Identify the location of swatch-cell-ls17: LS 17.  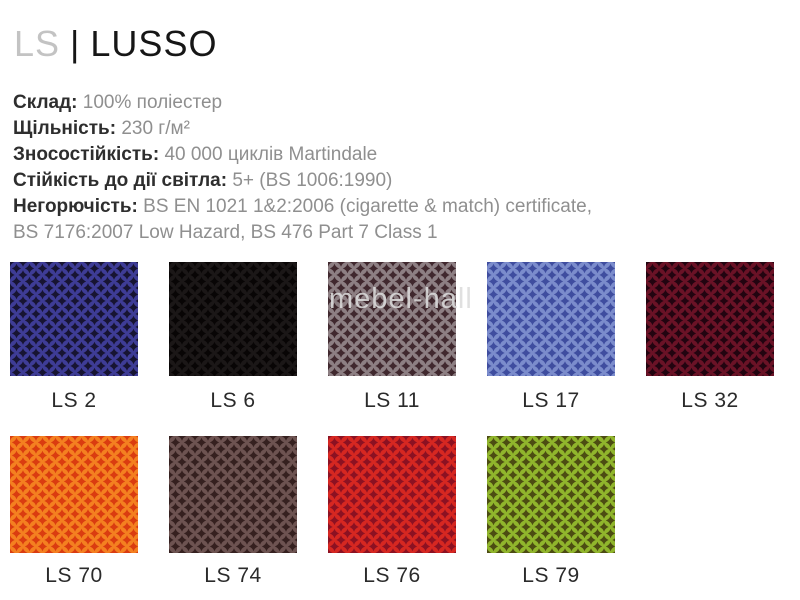
(551, 337).